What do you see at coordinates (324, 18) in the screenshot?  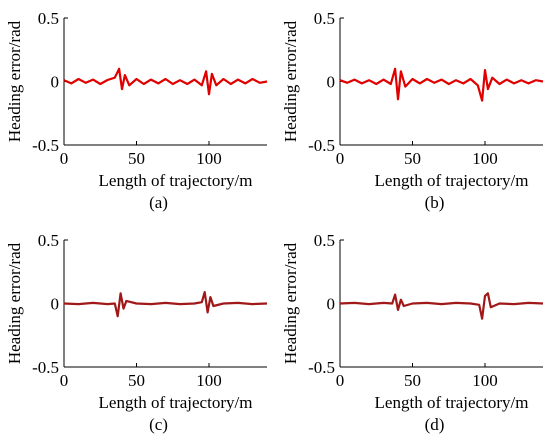 I see `y-tick-label-1-0: 0.5` at bounding box center [324, 18].